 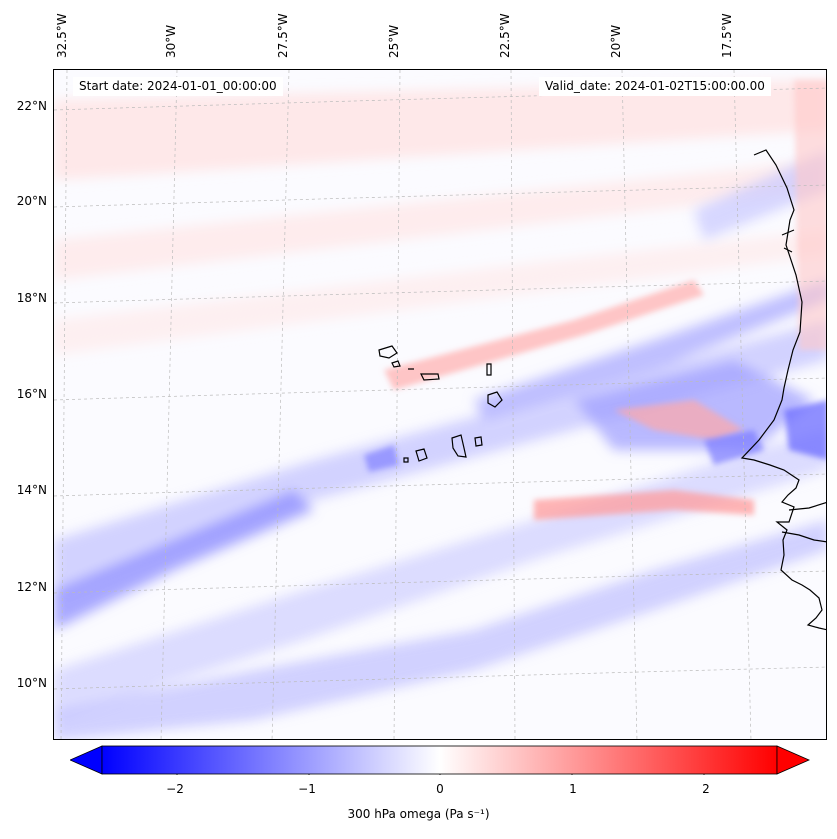 What do you see at coordinates (421, 455) in the screenshot?
I see `island-fogo` at bounding box center [421, 455].